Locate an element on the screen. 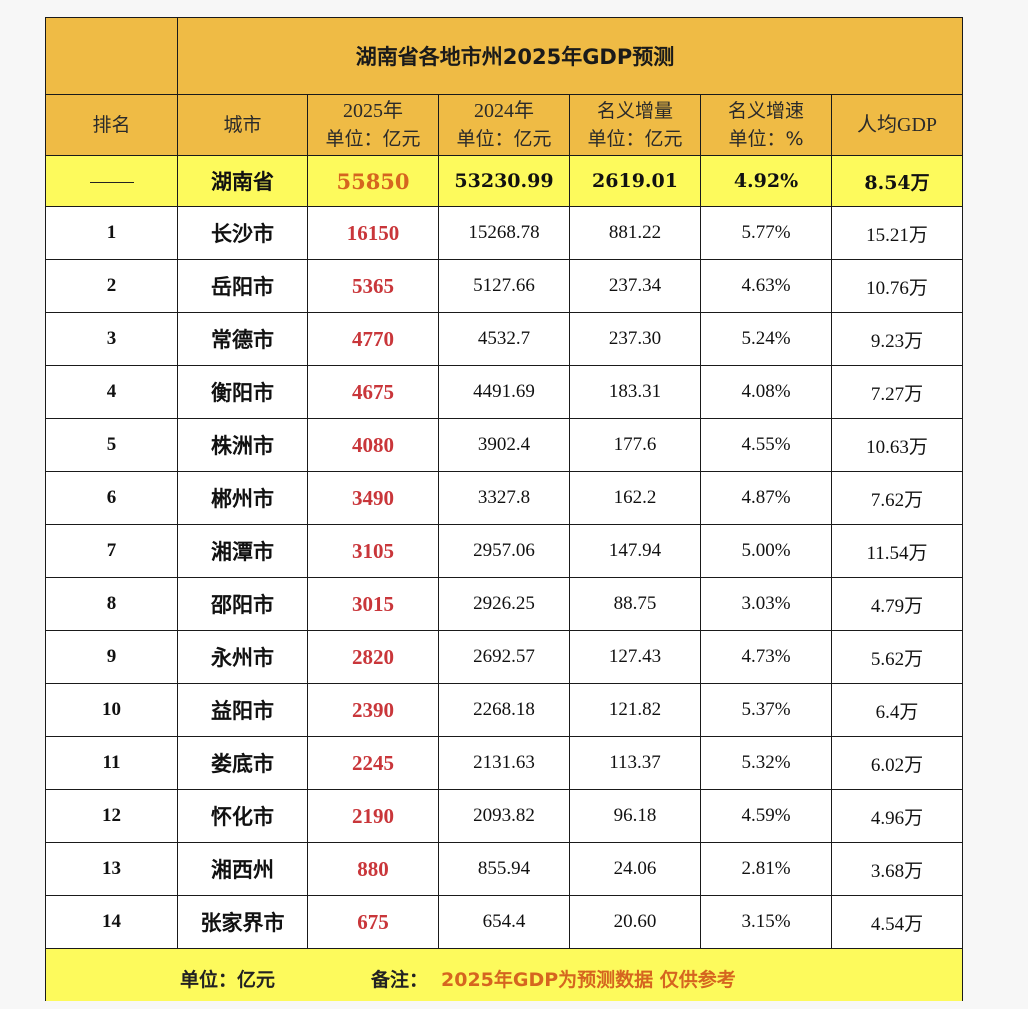 The image size is (1028, 1009). header-gdp2024: 2024年 单位：亿元 is located at coordinates (504, 125).